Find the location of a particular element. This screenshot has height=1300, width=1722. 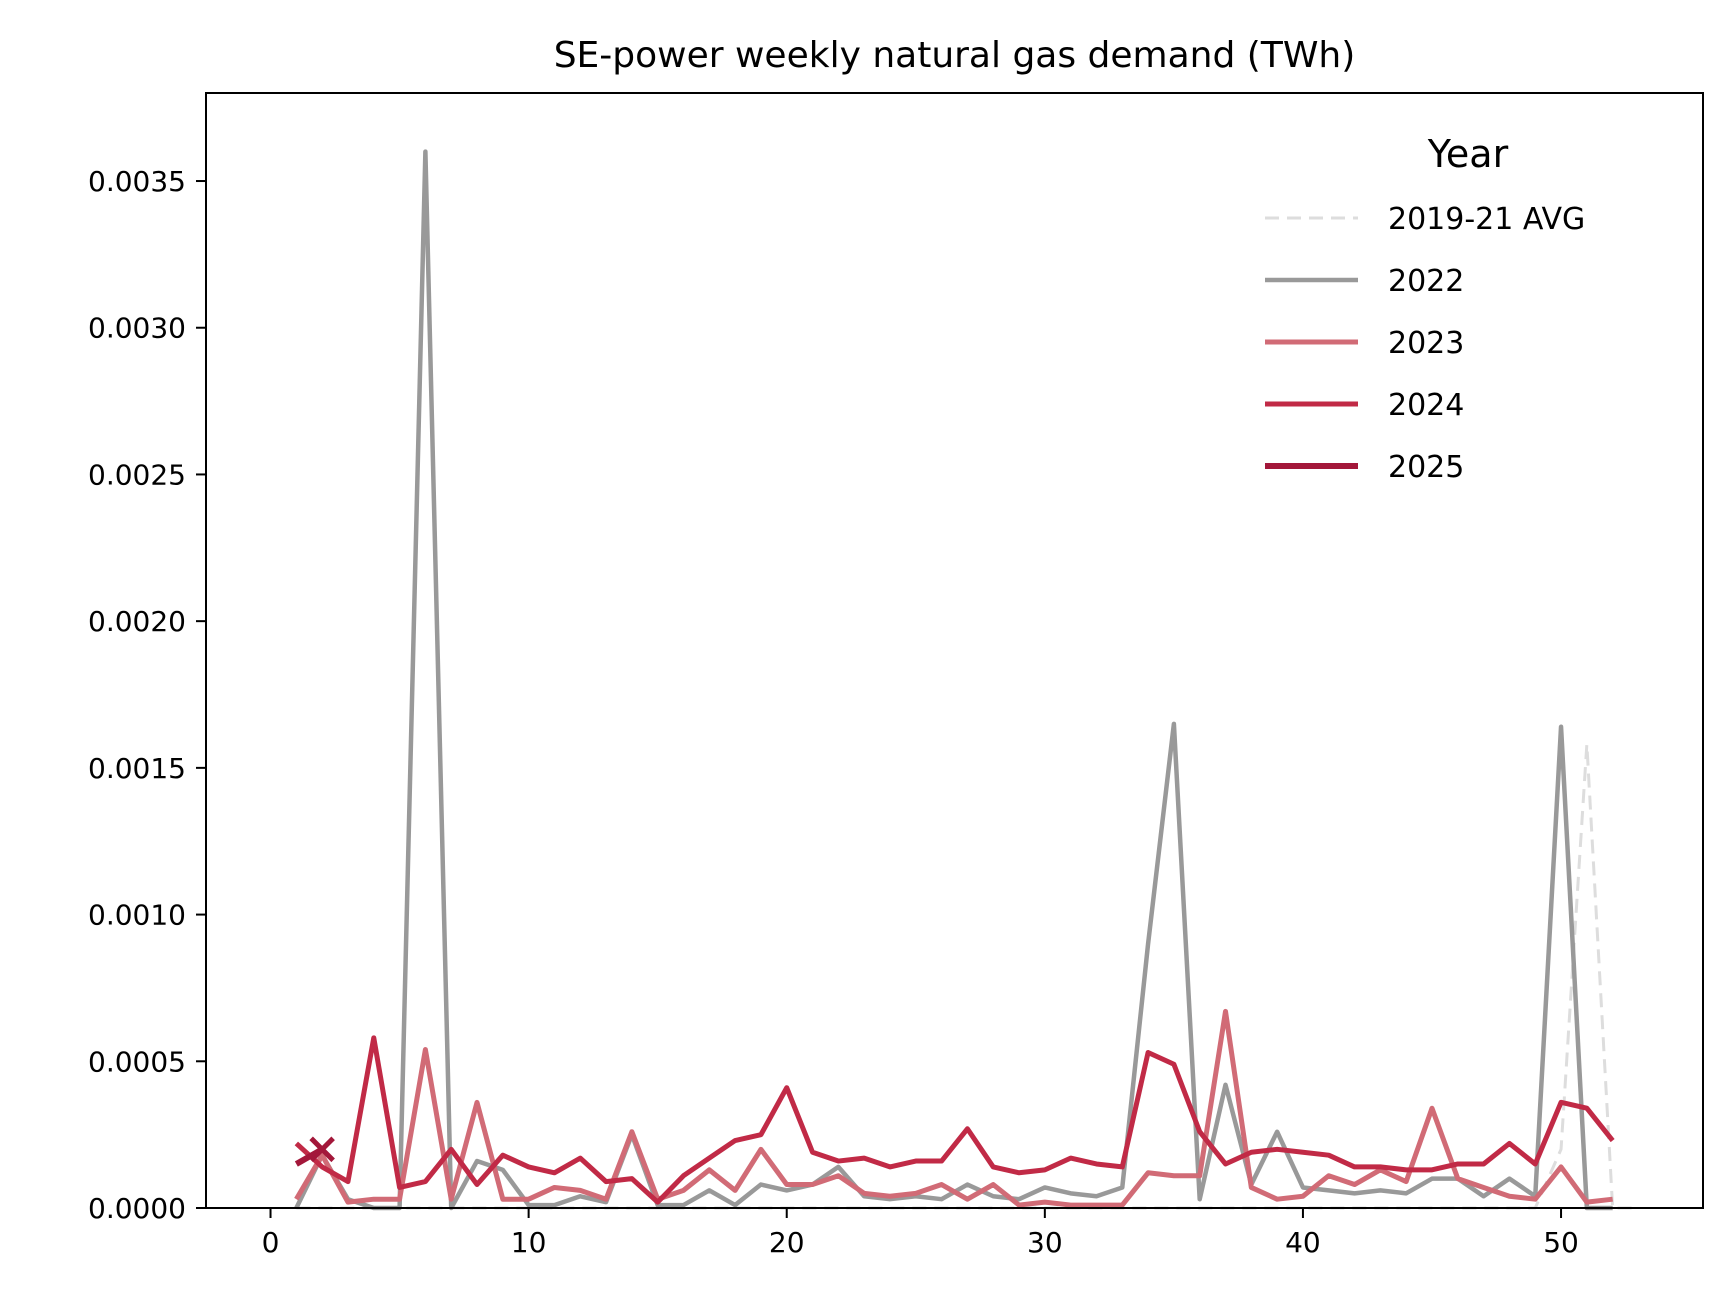

legend-label-2024: 2024 is located at coordinates (1426, 405).